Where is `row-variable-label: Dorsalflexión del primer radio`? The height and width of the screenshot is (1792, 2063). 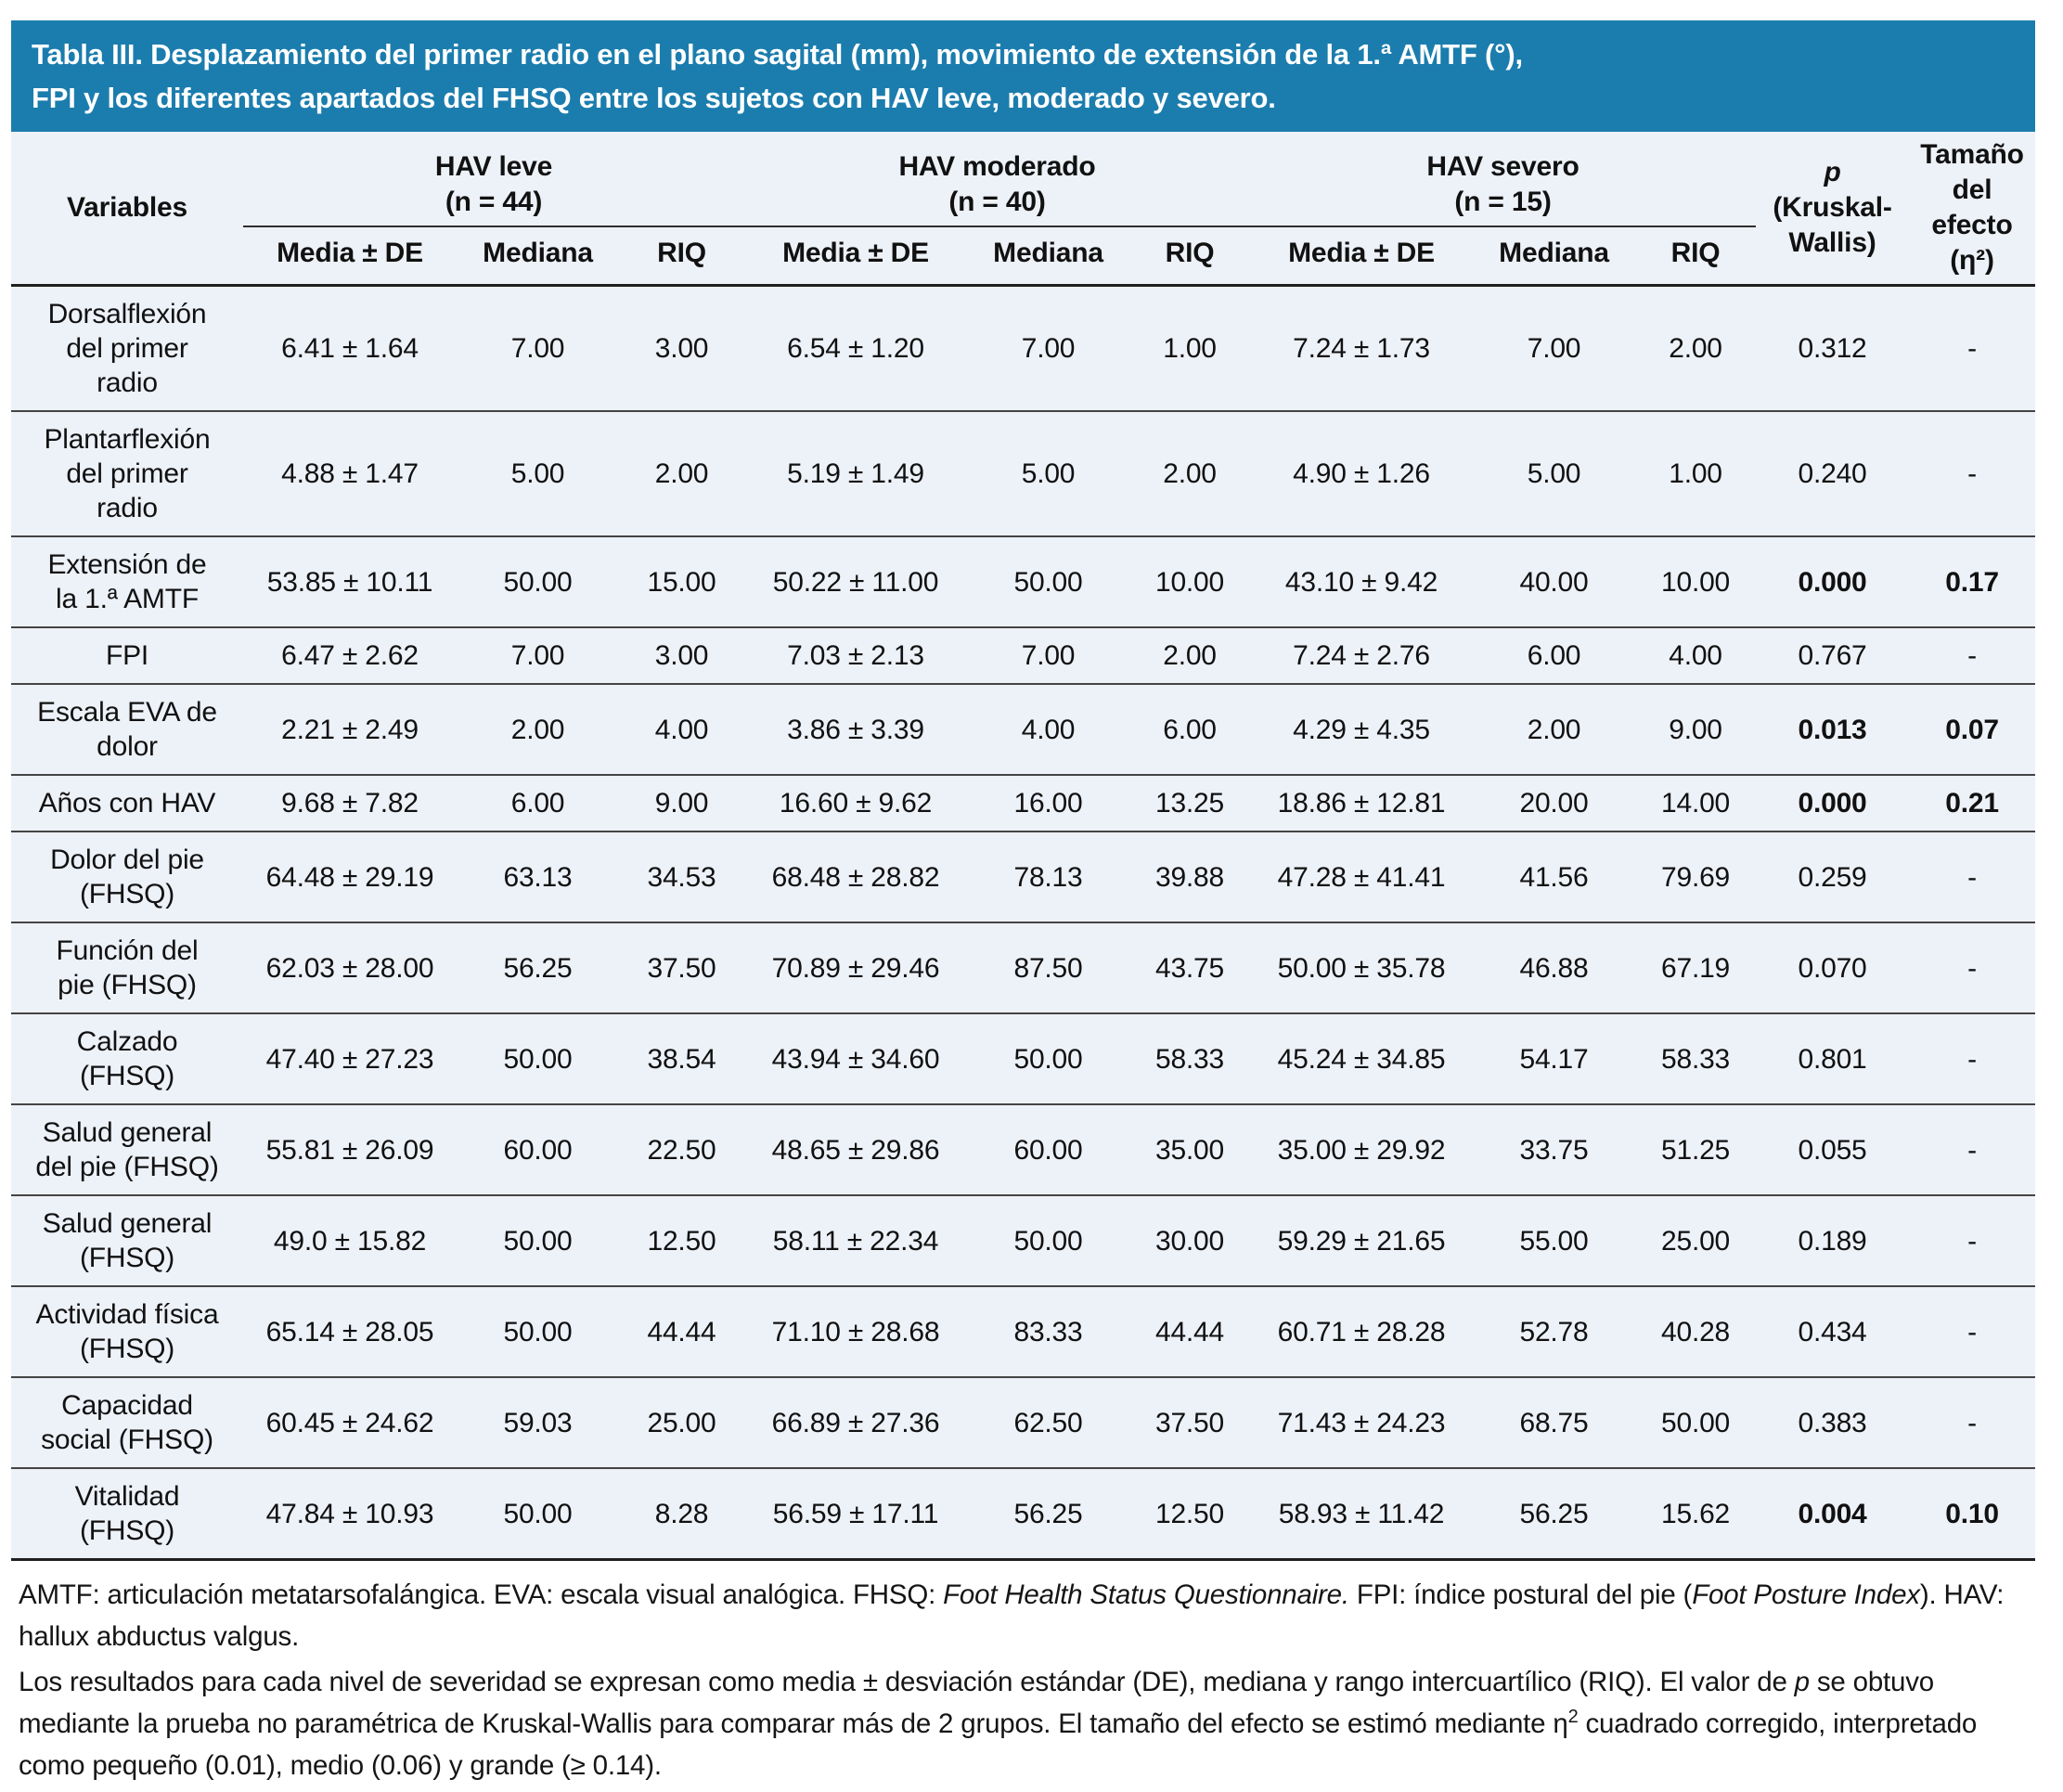 row-variable-label: Dorsalflexión del primer radio is located at coordinates (127, 348).